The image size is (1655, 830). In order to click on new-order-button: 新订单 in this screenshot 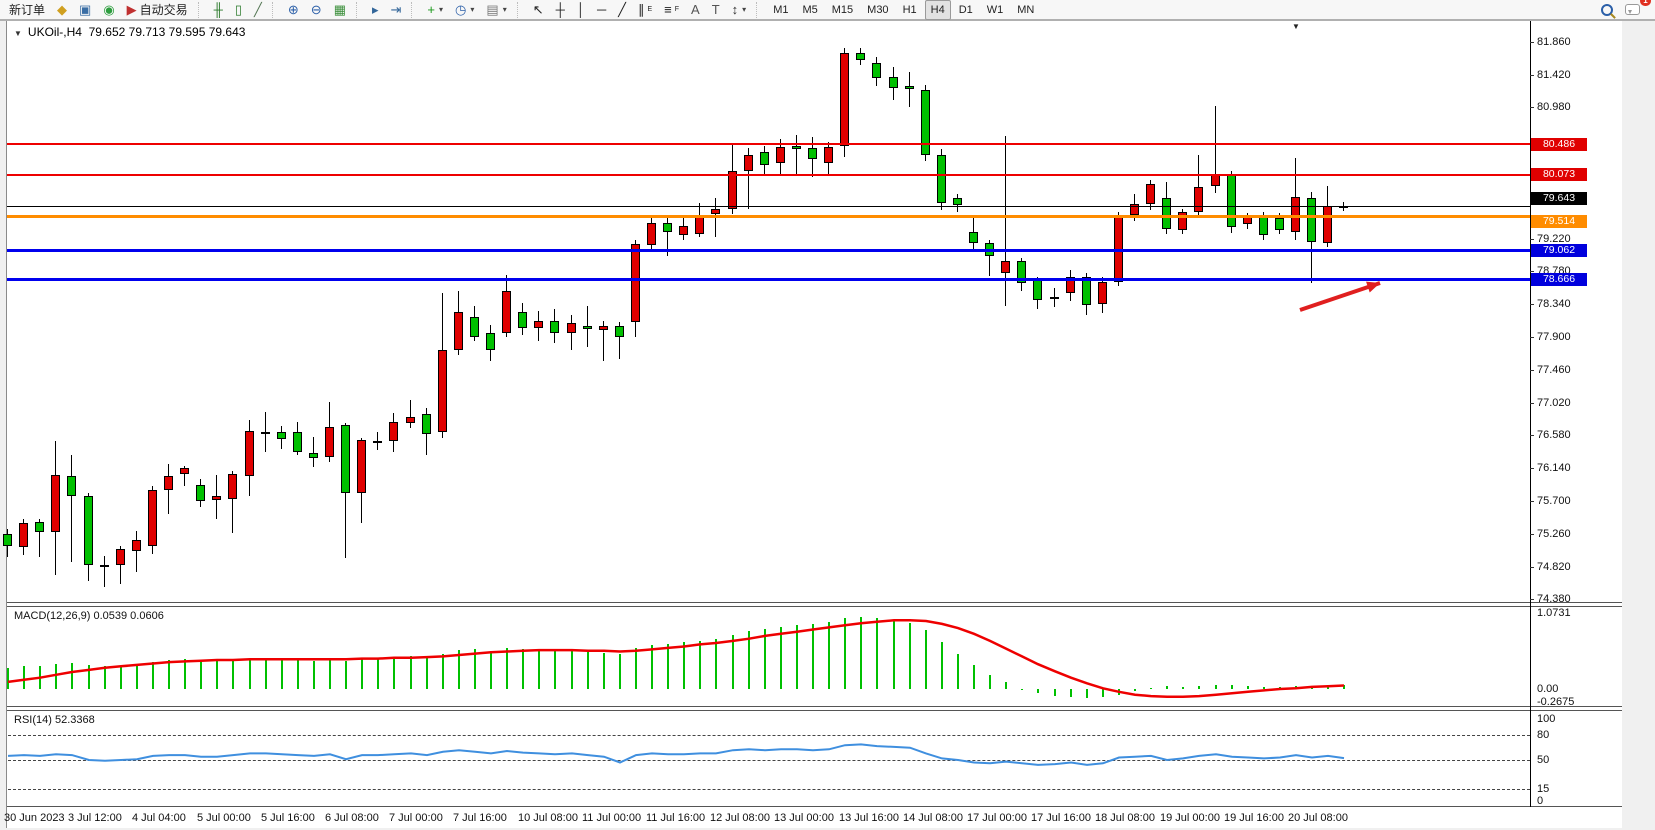, I will do `click(27, 9)`.